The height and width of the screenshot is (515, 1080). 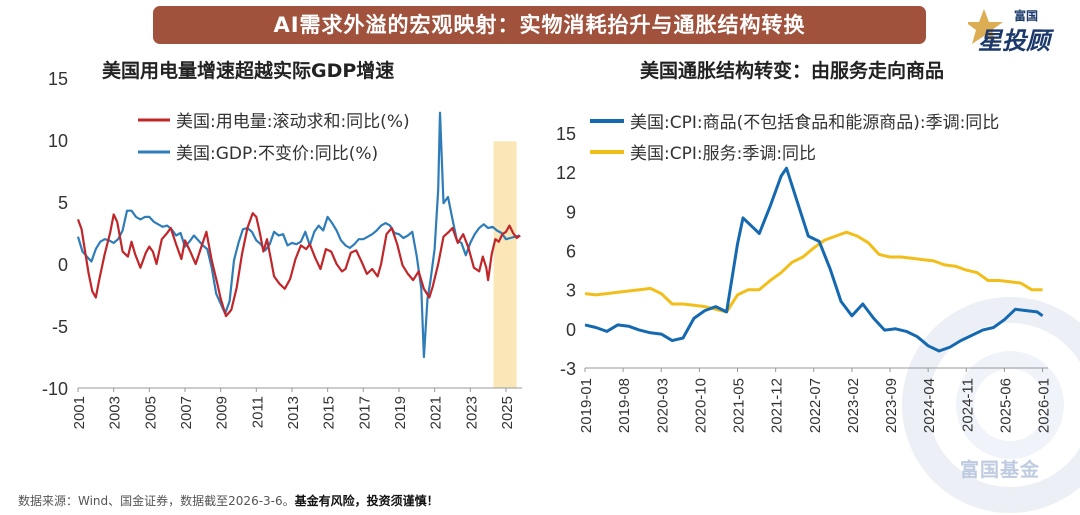 I want to click on x-tick-label: 2026-01, so click(x=1044, y=405).